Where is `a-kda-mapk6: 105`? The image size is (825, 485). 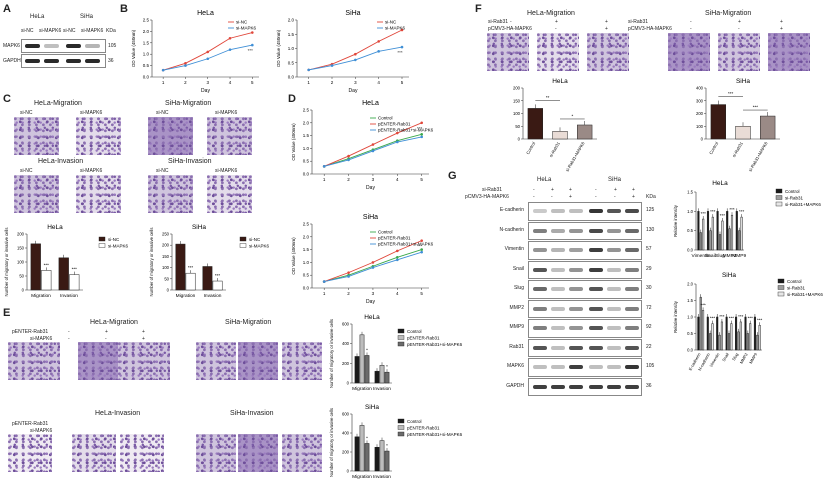 a-kda-mapk6: 105 is located at coordinates (112, 46).